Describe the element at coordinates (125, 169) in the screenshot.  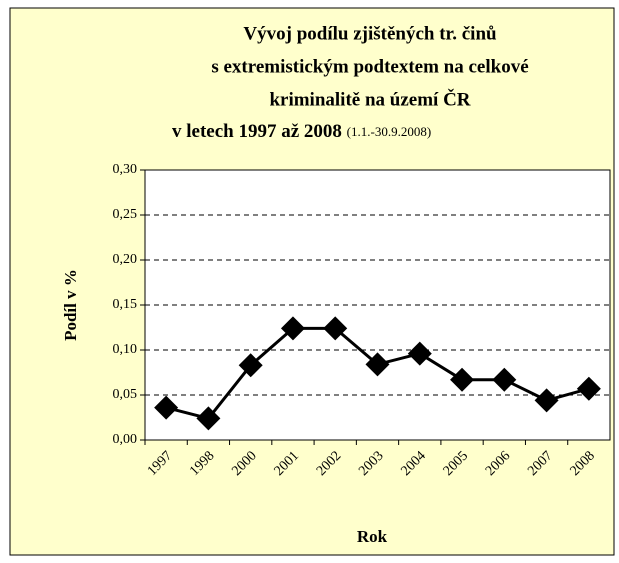
I see `y-tick-label: 0,30` at that location.